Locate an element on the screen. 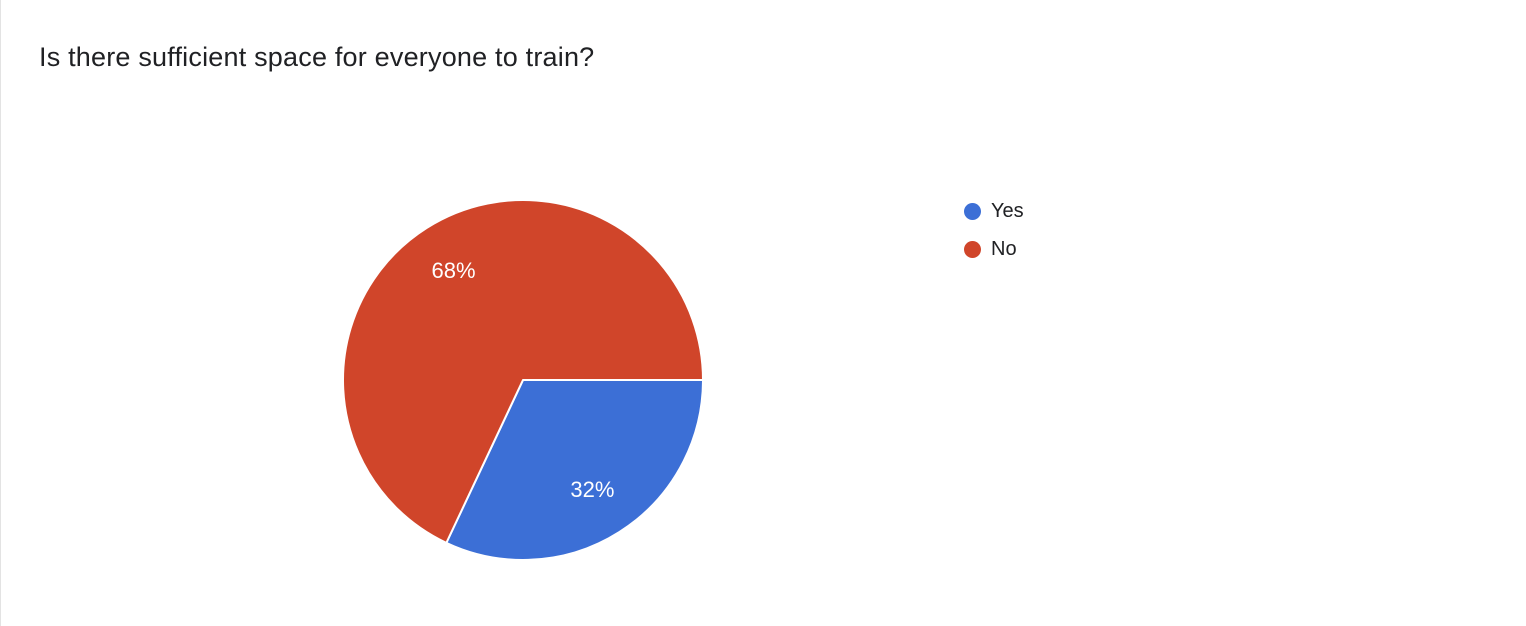 The image size is (1526, 626). slice-label-yes: 32% is located at coordinates (592, 489).